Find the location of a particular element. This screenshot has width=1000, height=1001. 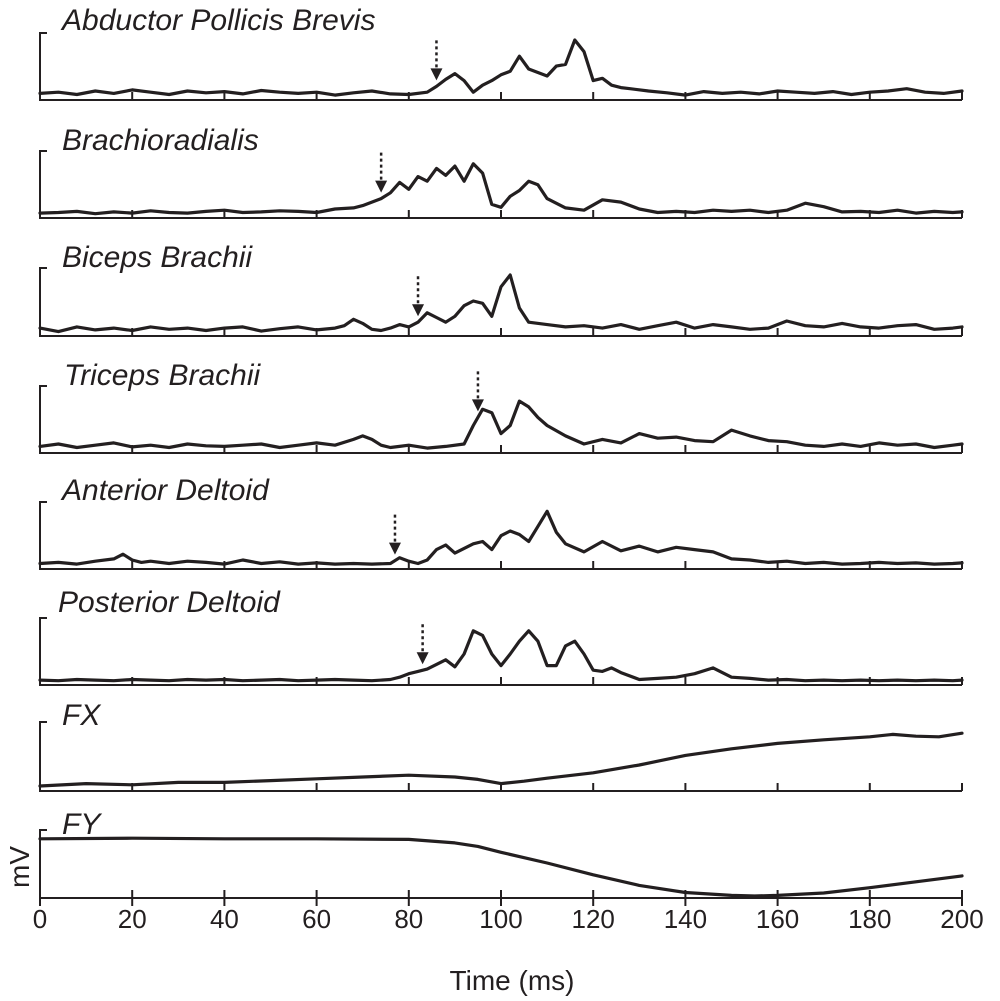

panel-fy: FY is located at coordinates (501, 853).